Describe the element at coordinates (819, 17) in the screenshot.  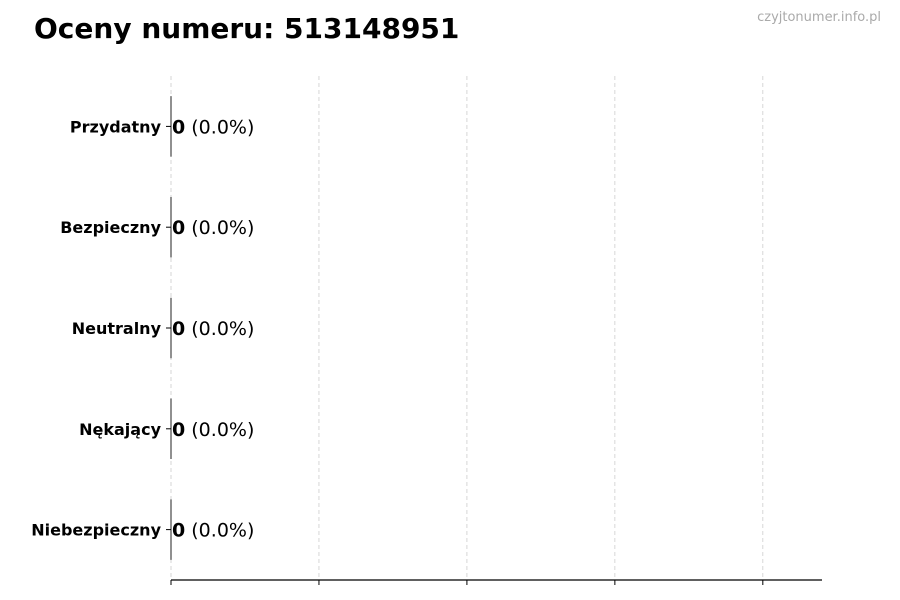
I see `watermark: czyjtonumer.info.pl` at that location.